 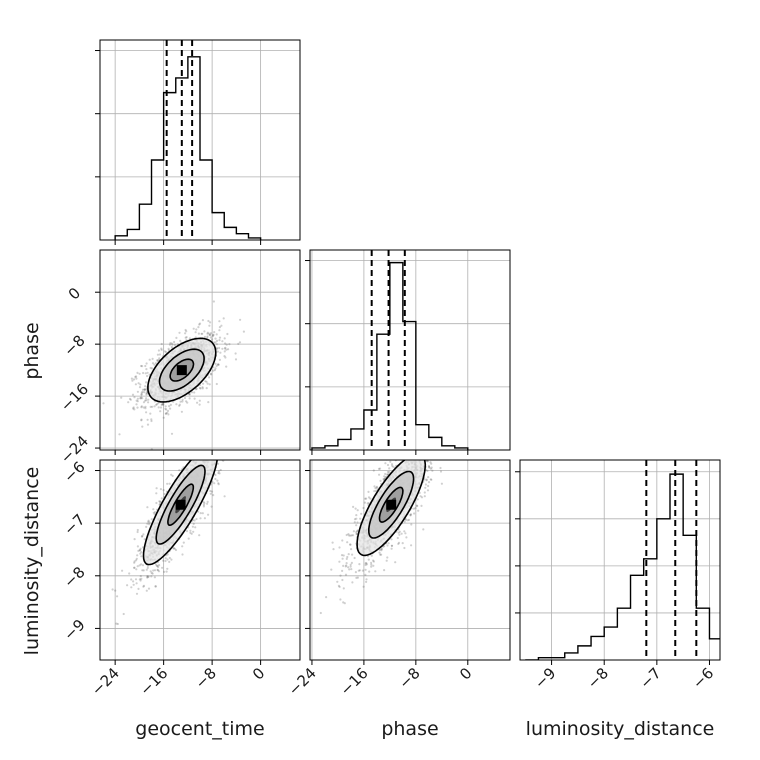 I want to click on hist-step-luminosity_distance, so click(x=622, y=566).